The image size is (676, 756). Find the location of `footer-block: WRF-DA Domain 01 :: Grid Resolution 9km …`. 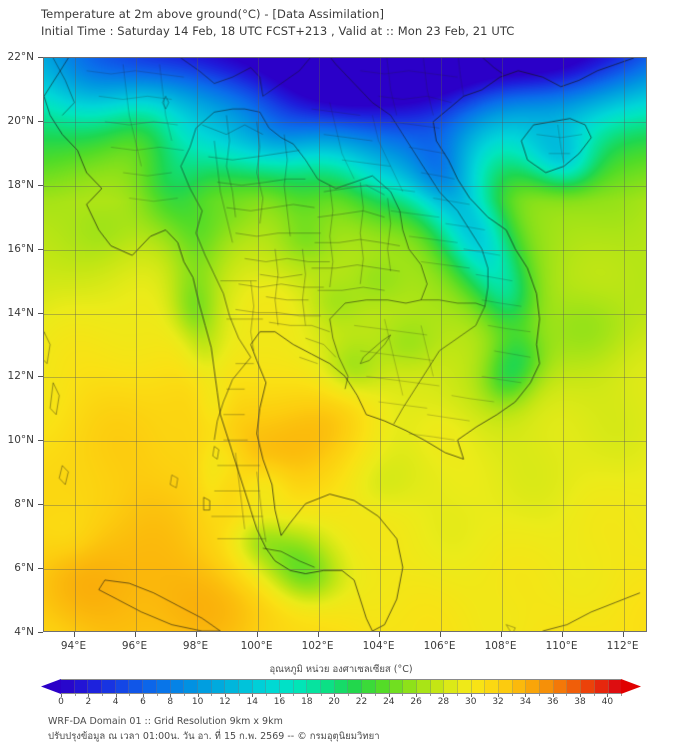

footer-block: WRF-DA Domain 01 :: Grid Resolution 9km … is located at coordinates (358, 729).